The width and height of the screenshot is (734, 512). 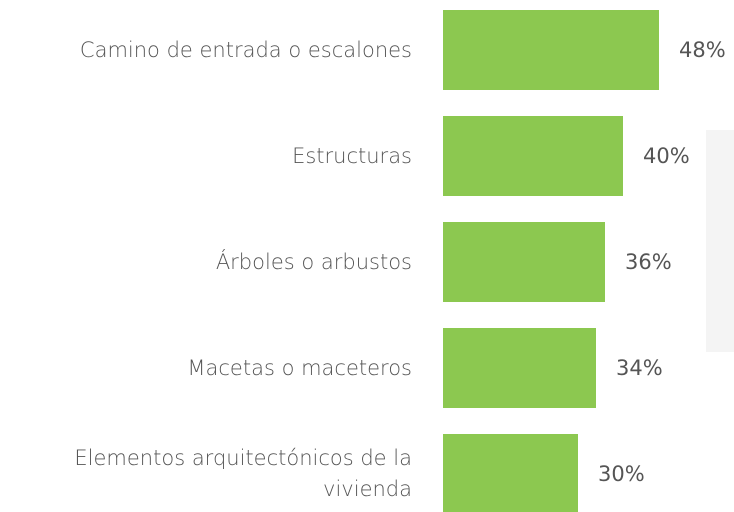 I want to click on value-label: 48%, so click(x=702, y=50).